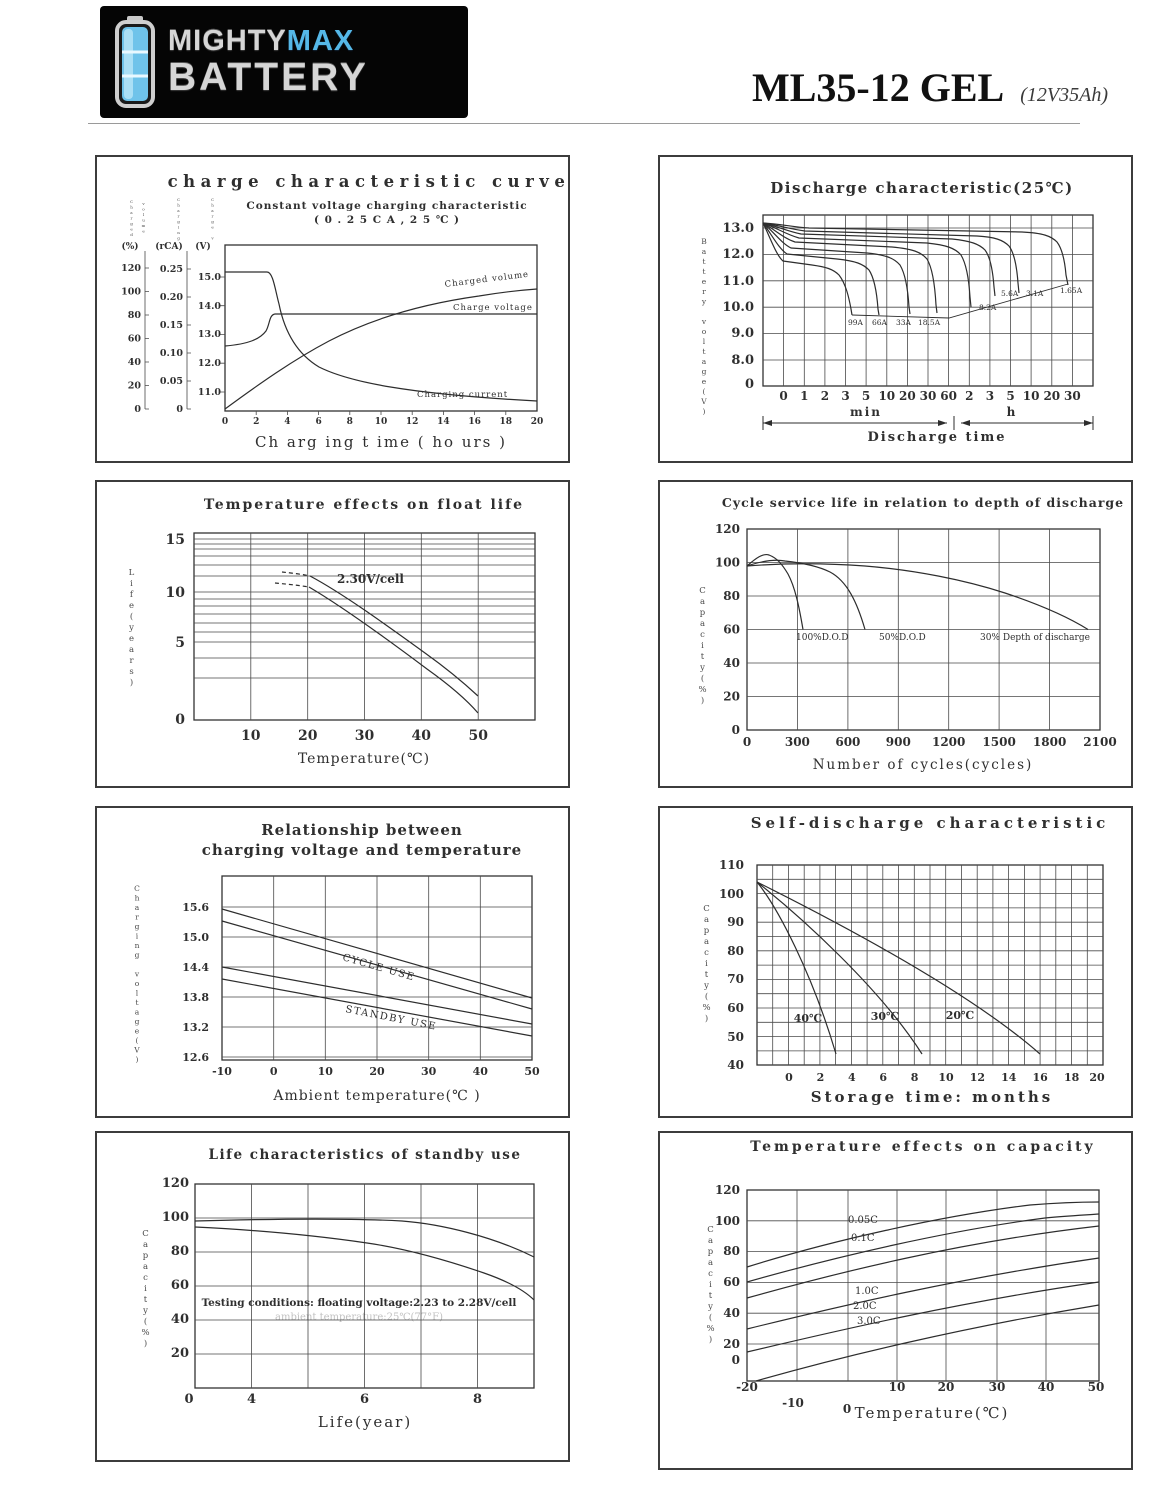 The image size is (1168, 1500). What do you see at coordinates (462, 395) in the screenshot?
I see `curve-label: Charging current` at bounding box center [462, 395].